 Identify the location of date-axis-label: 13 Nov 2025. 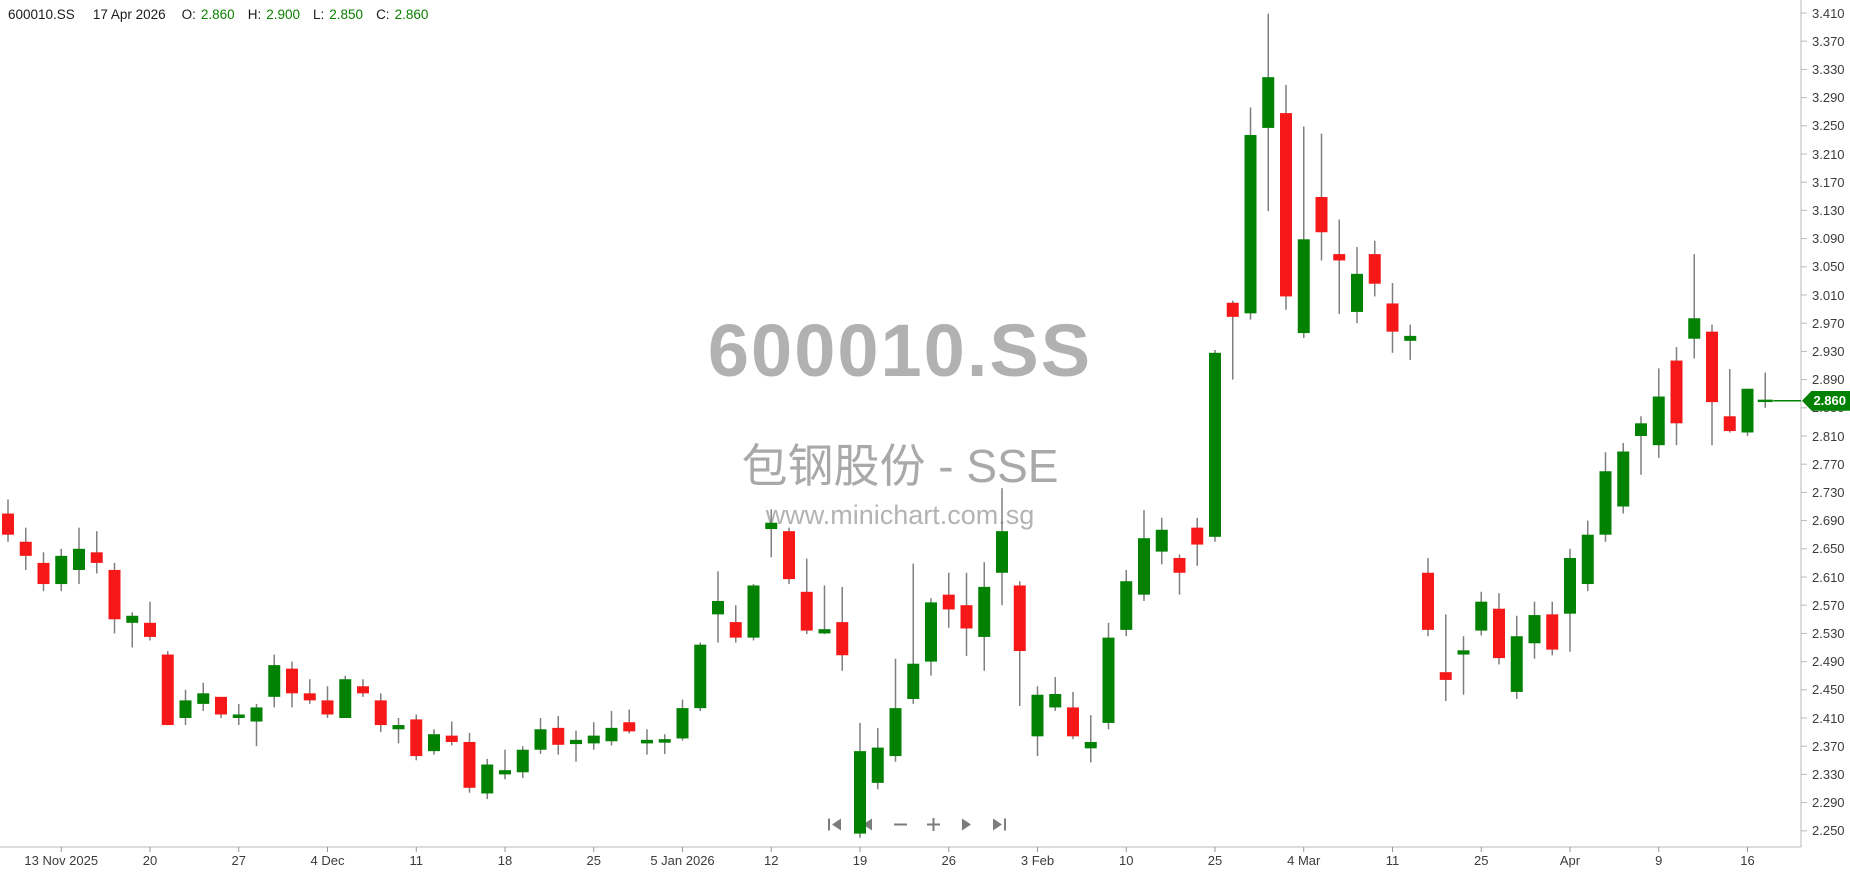
(61, 860).